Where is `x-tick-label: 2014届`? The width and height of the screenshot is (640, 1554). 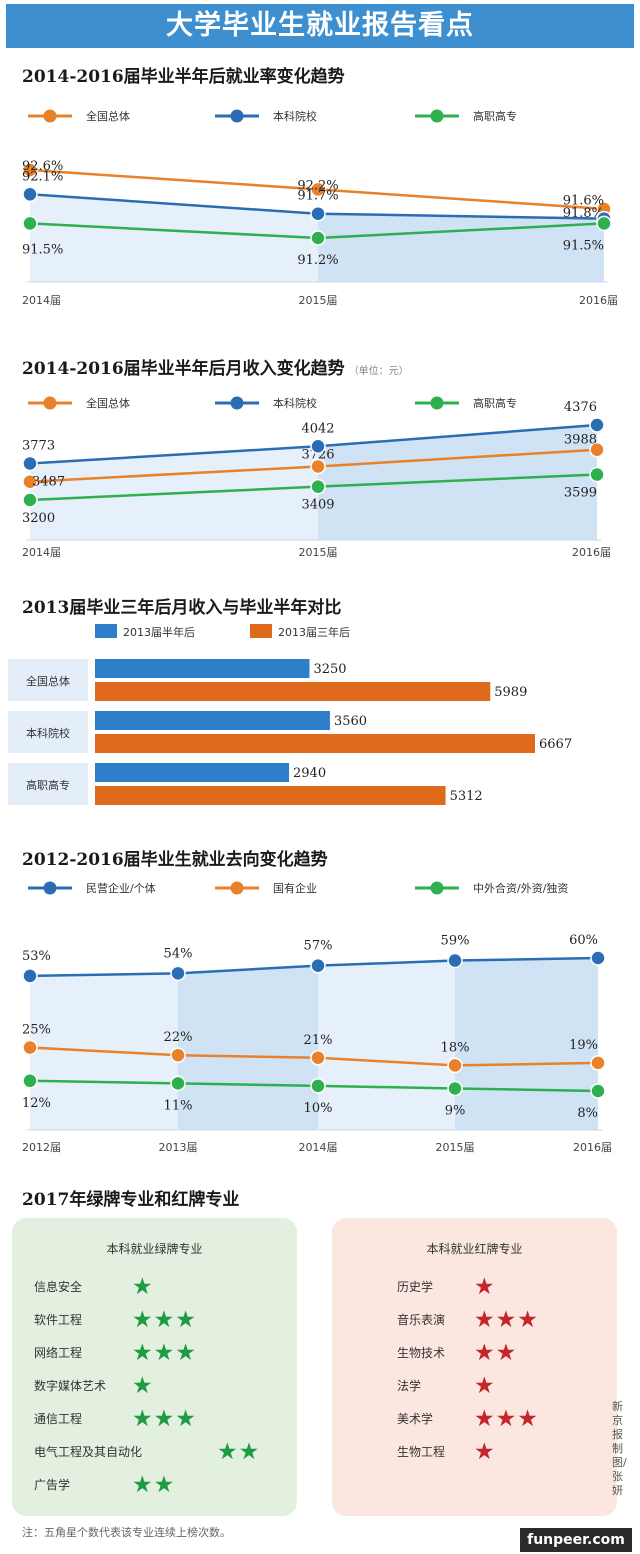 x-tick-label: 2014届 is located at coordinates (41, 300).